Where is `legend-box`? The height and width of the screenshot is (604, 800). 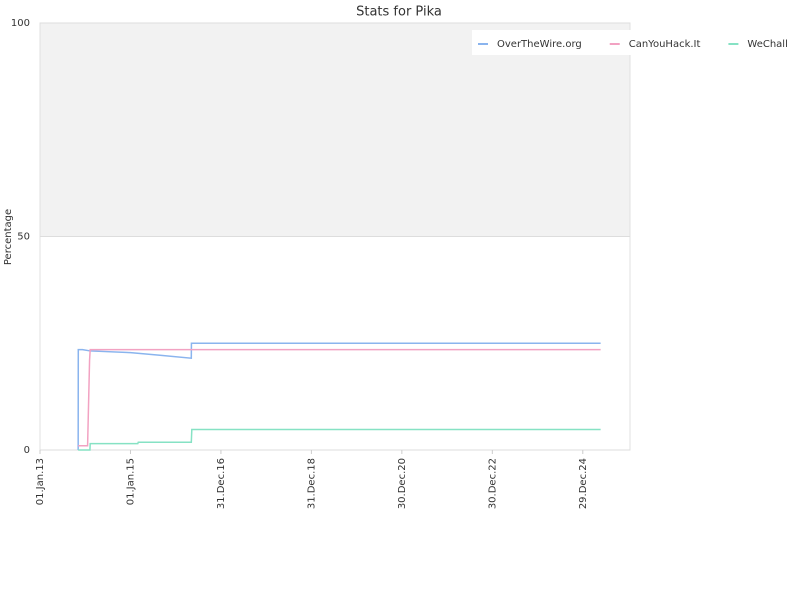 legend-box is located at coordinates (628, 42).